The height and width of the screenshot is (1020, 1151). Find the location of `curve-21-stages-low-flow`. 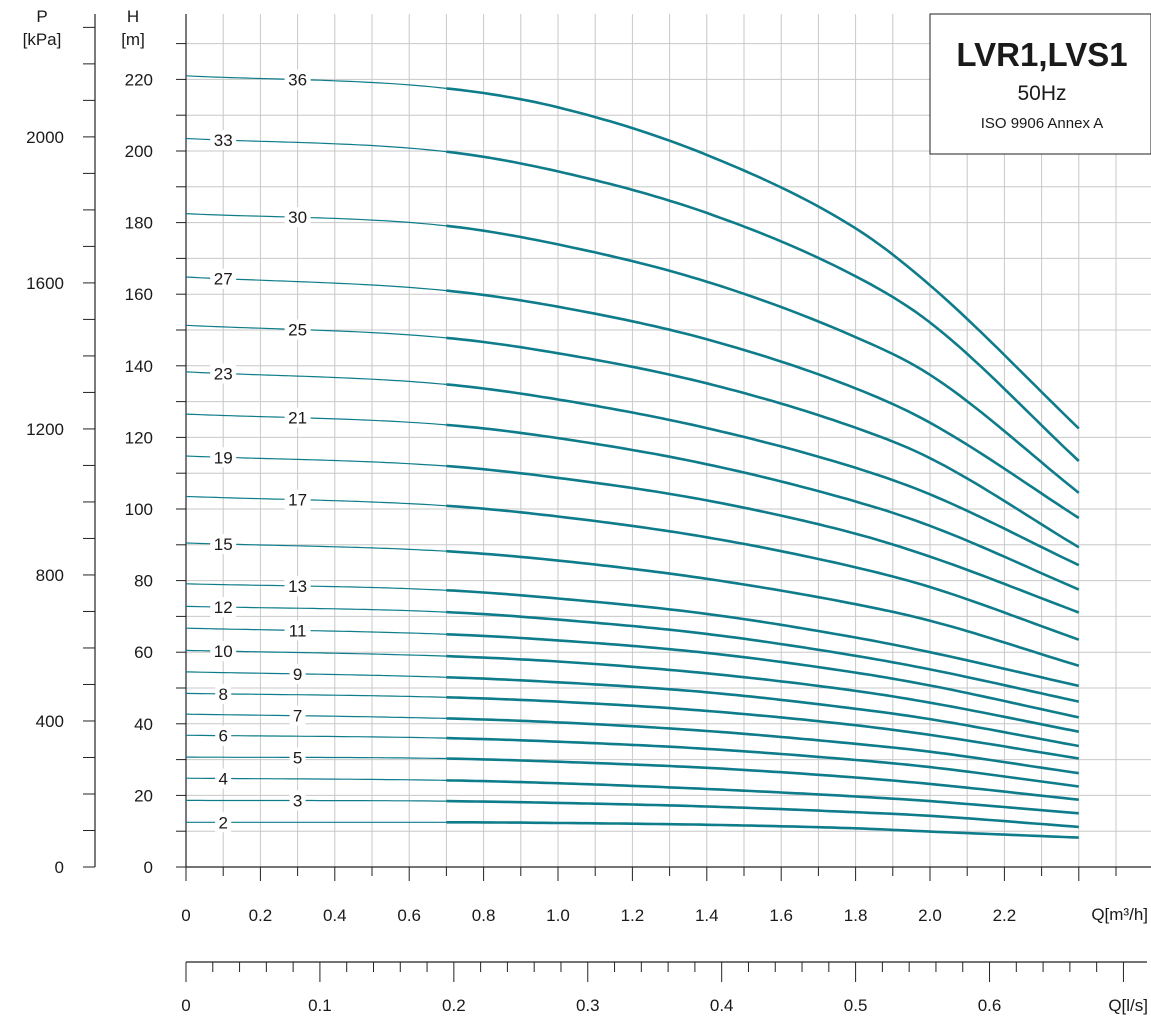

curve-21-stages-low-flow is located at coordinates (316, 419).